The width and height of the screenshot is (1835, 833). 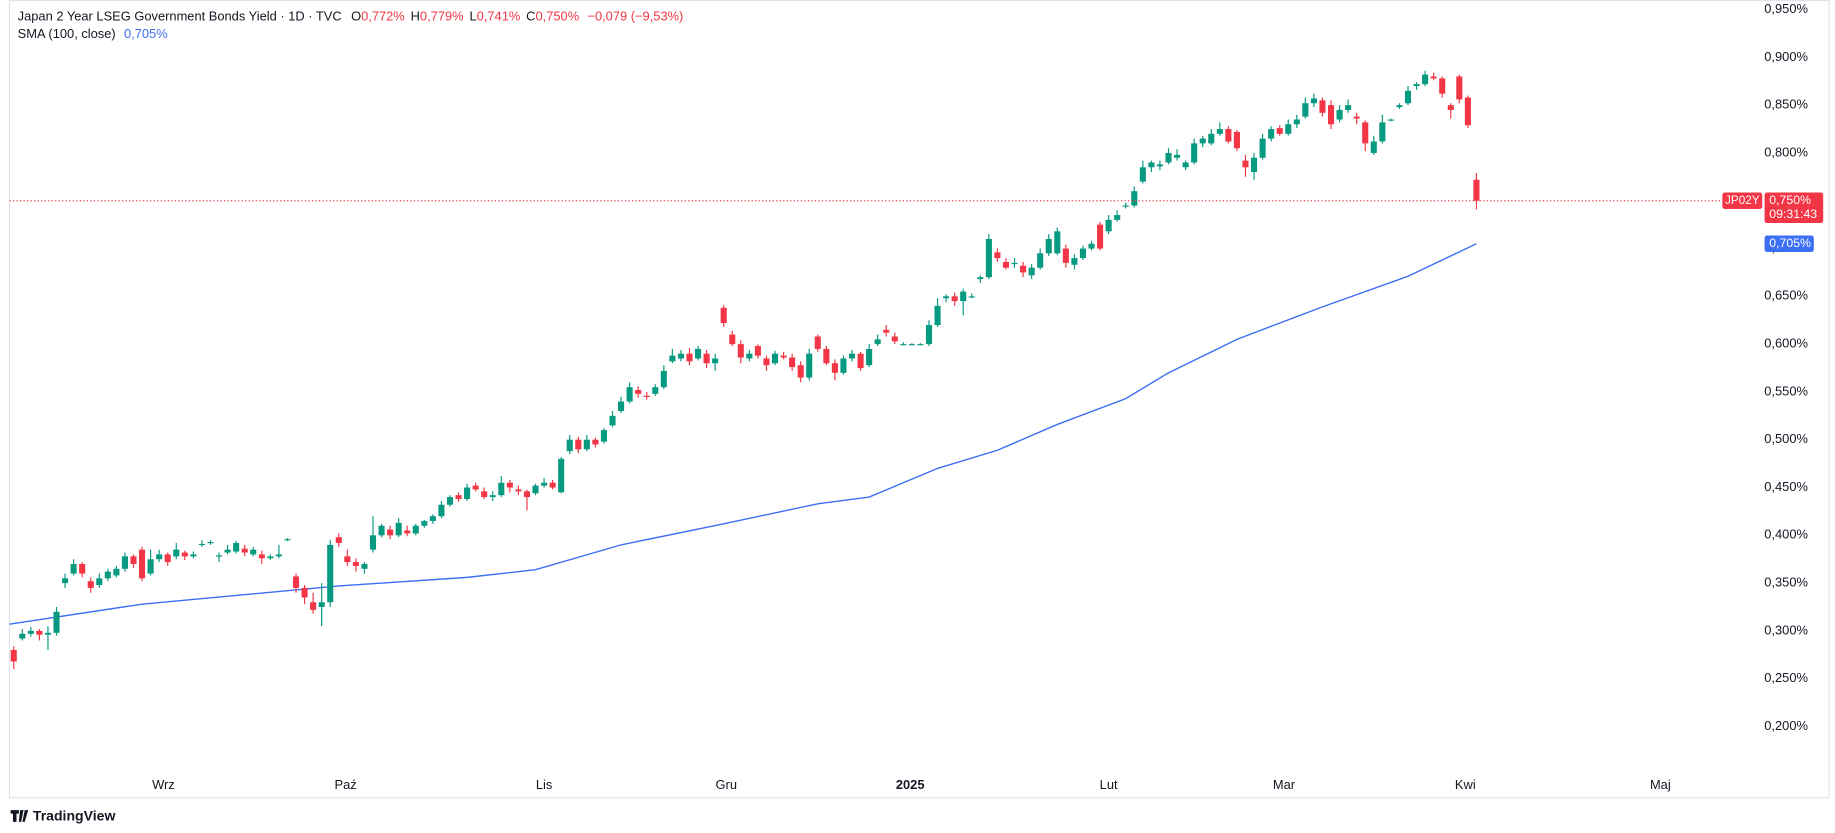 What do you see at coordinates (465, 16) in the screenshot?
I see `ohlc: O0,772% H0,779% L0,741% C0,750%` at bounding box center [465, 16].